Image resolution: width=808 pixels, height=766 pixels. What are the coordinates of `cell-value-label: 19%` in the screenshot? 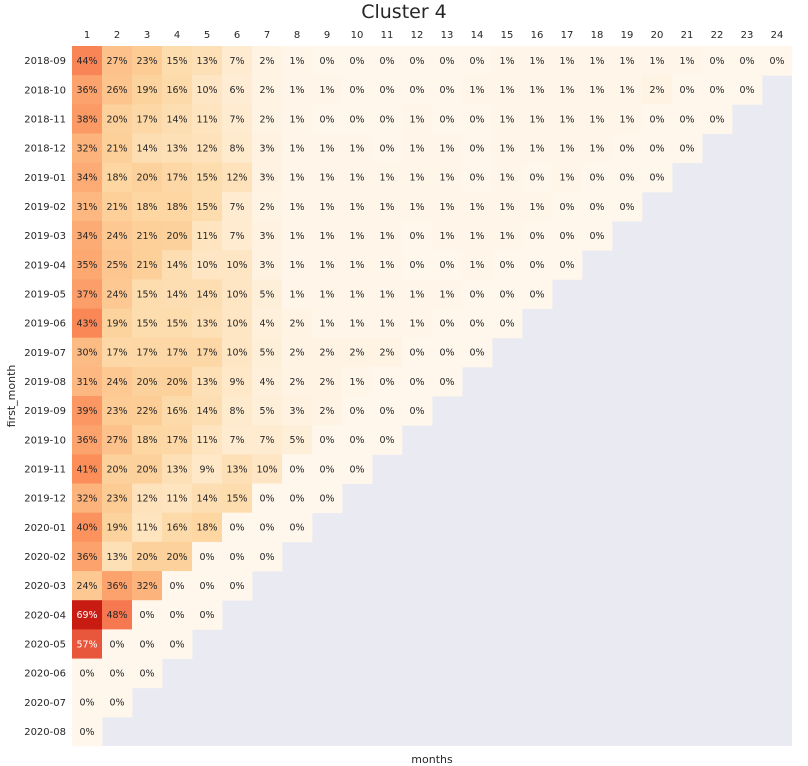 It's located at (116, 528).